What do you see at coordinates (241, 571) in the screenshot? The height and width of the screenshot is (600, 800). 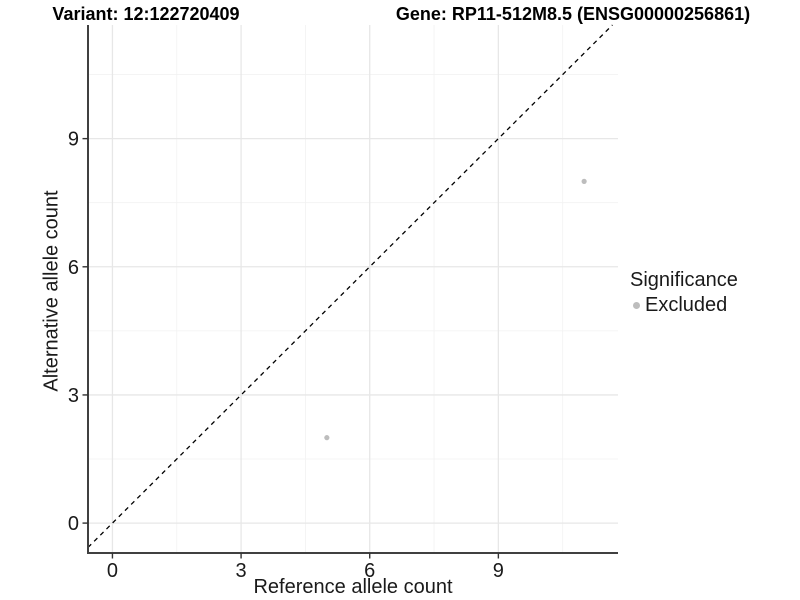 I see `x-tick-label: 3` at bounding box center [241, 571].